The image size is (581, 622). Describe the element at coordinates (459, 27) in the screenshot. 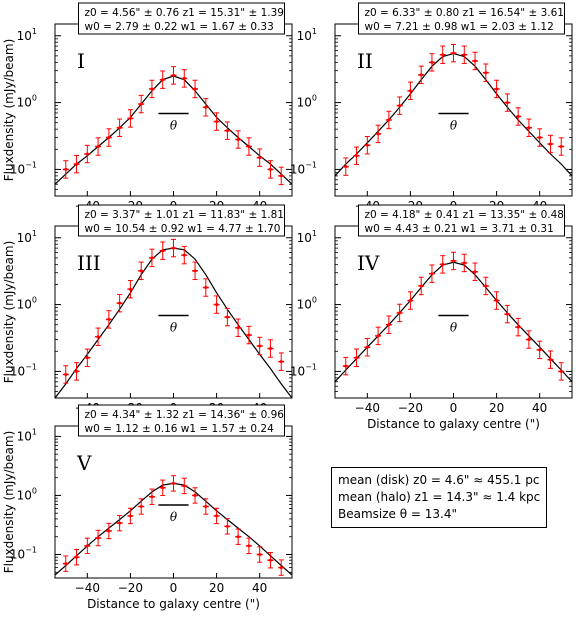

I see `fit-param-line: w0 = 7.21 ± 0.98 w1 = 2.03 ± 1.12` at that location.